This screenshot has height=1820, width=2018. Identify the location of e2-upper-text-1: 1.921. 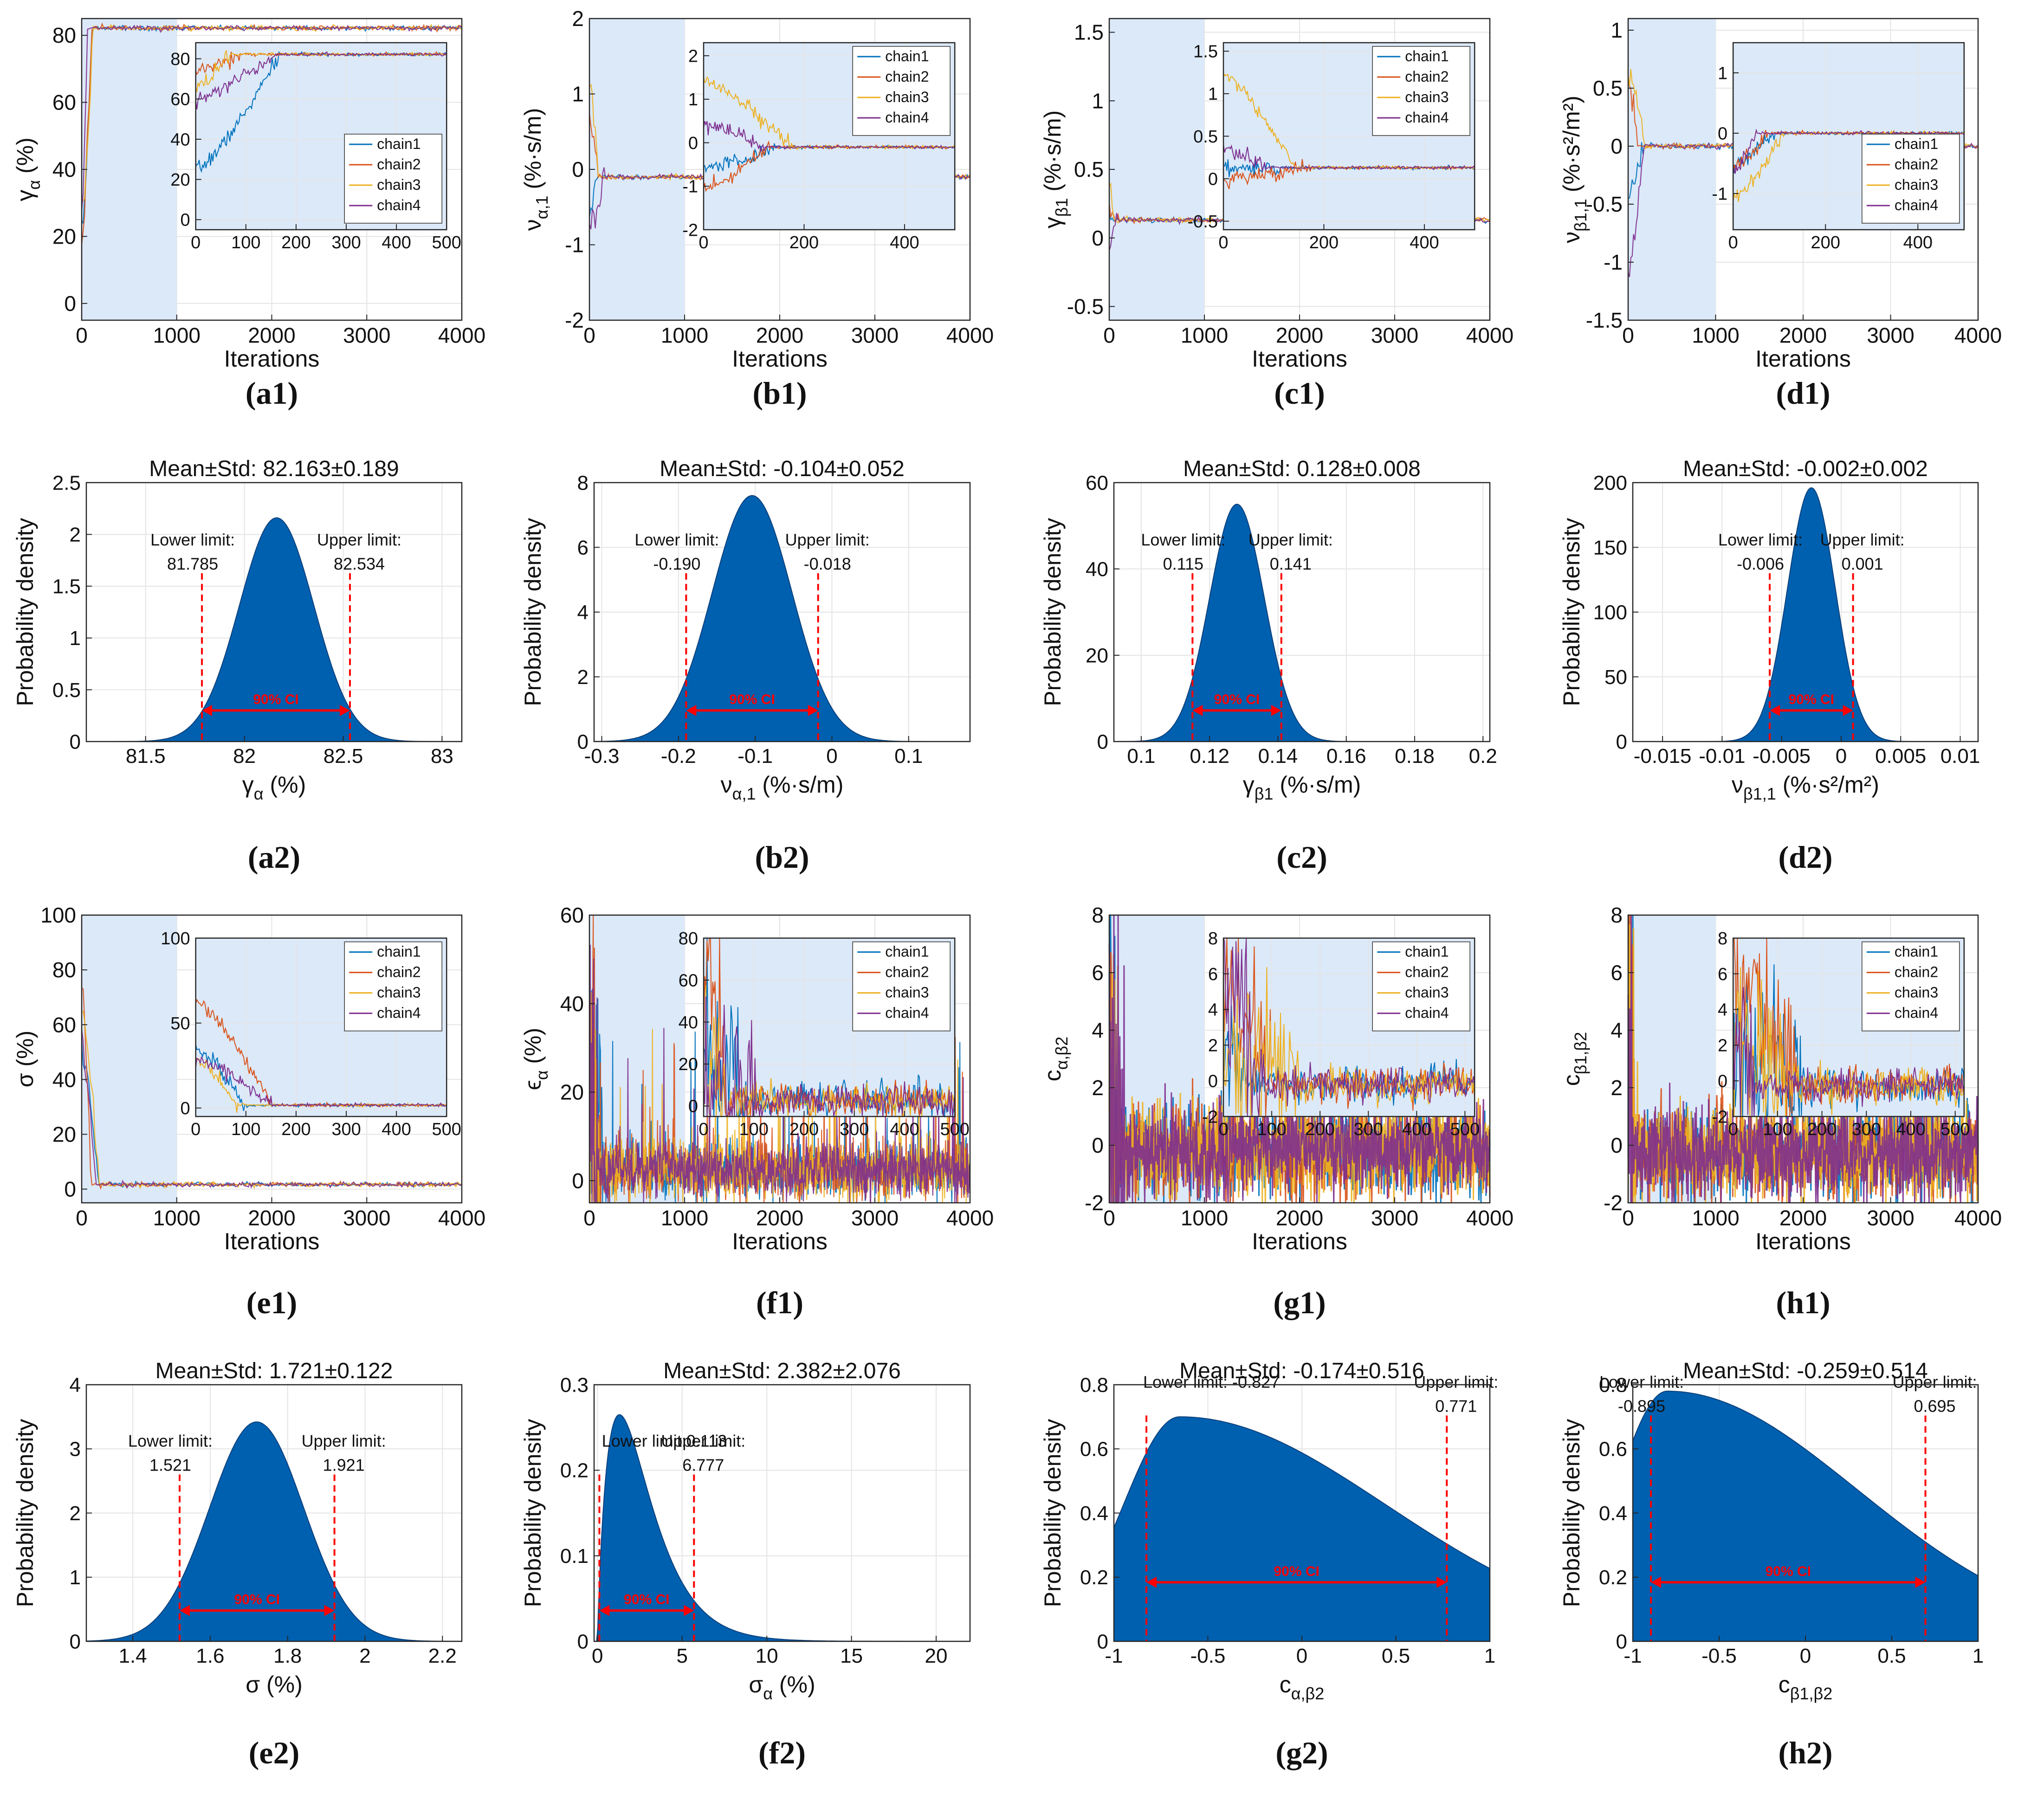
(344, 1465).